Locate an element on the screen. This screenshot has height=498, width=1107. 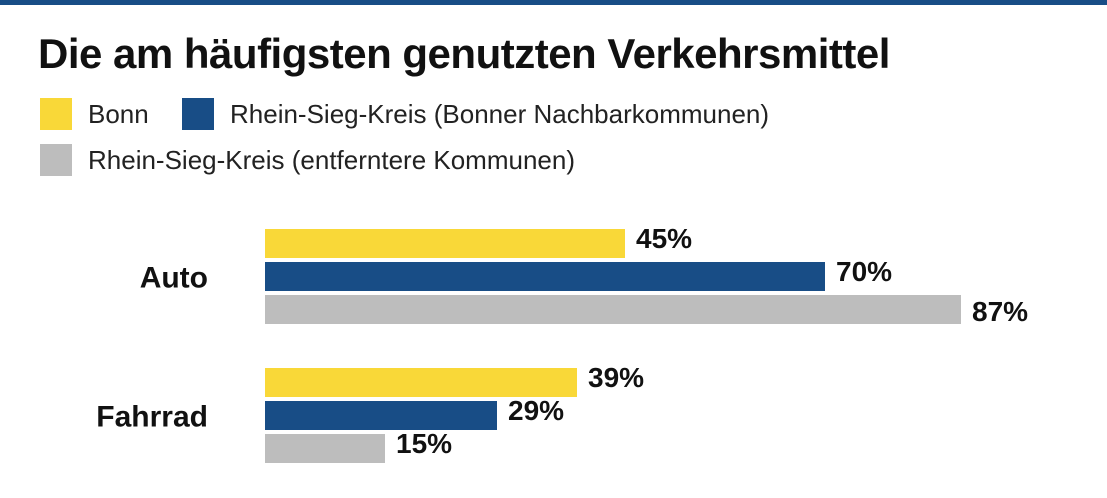
value-label-auto-series-3: 87% is located at coordinates (1000, 311).